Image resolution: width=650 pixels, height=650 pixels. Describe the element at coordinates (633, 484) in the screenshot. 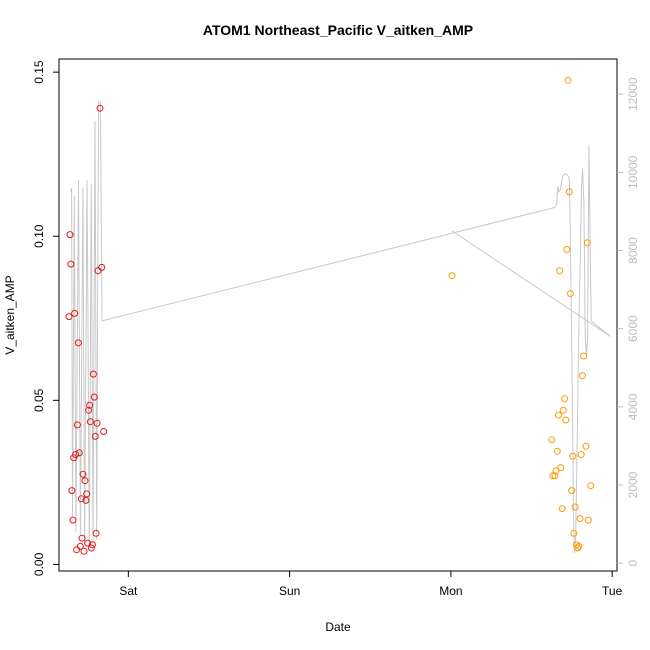

I see `y-right-tick-label: 2000` at that location.